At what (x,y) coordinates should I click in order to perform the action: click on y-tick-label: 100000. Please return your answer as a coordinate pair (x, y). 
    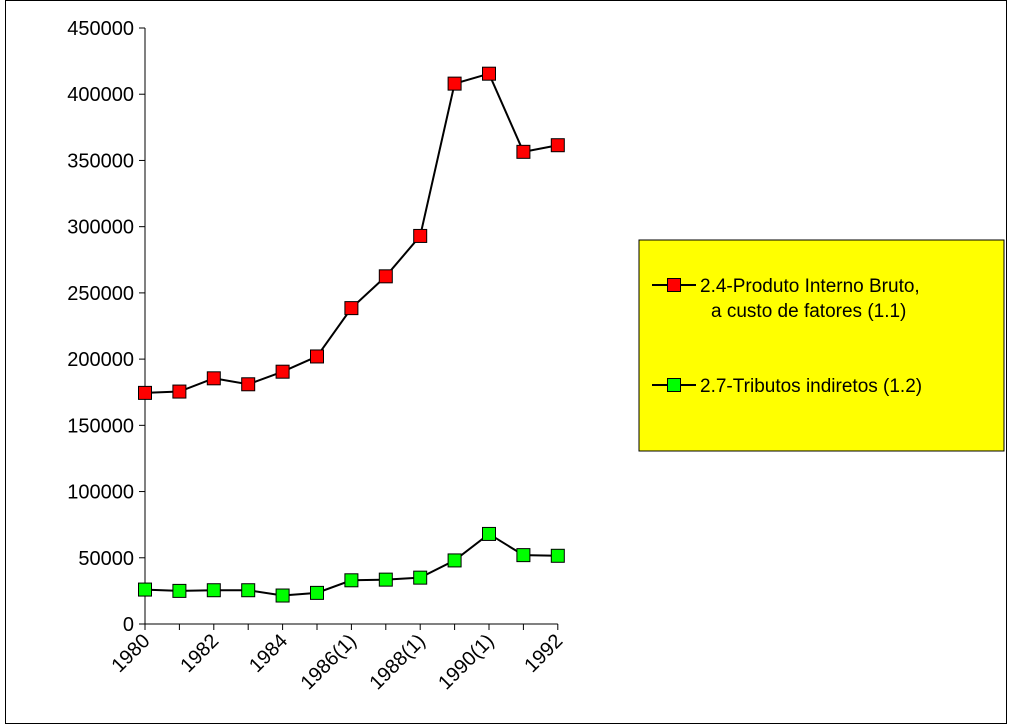
    Looking at the image, I should click on (100, 493).